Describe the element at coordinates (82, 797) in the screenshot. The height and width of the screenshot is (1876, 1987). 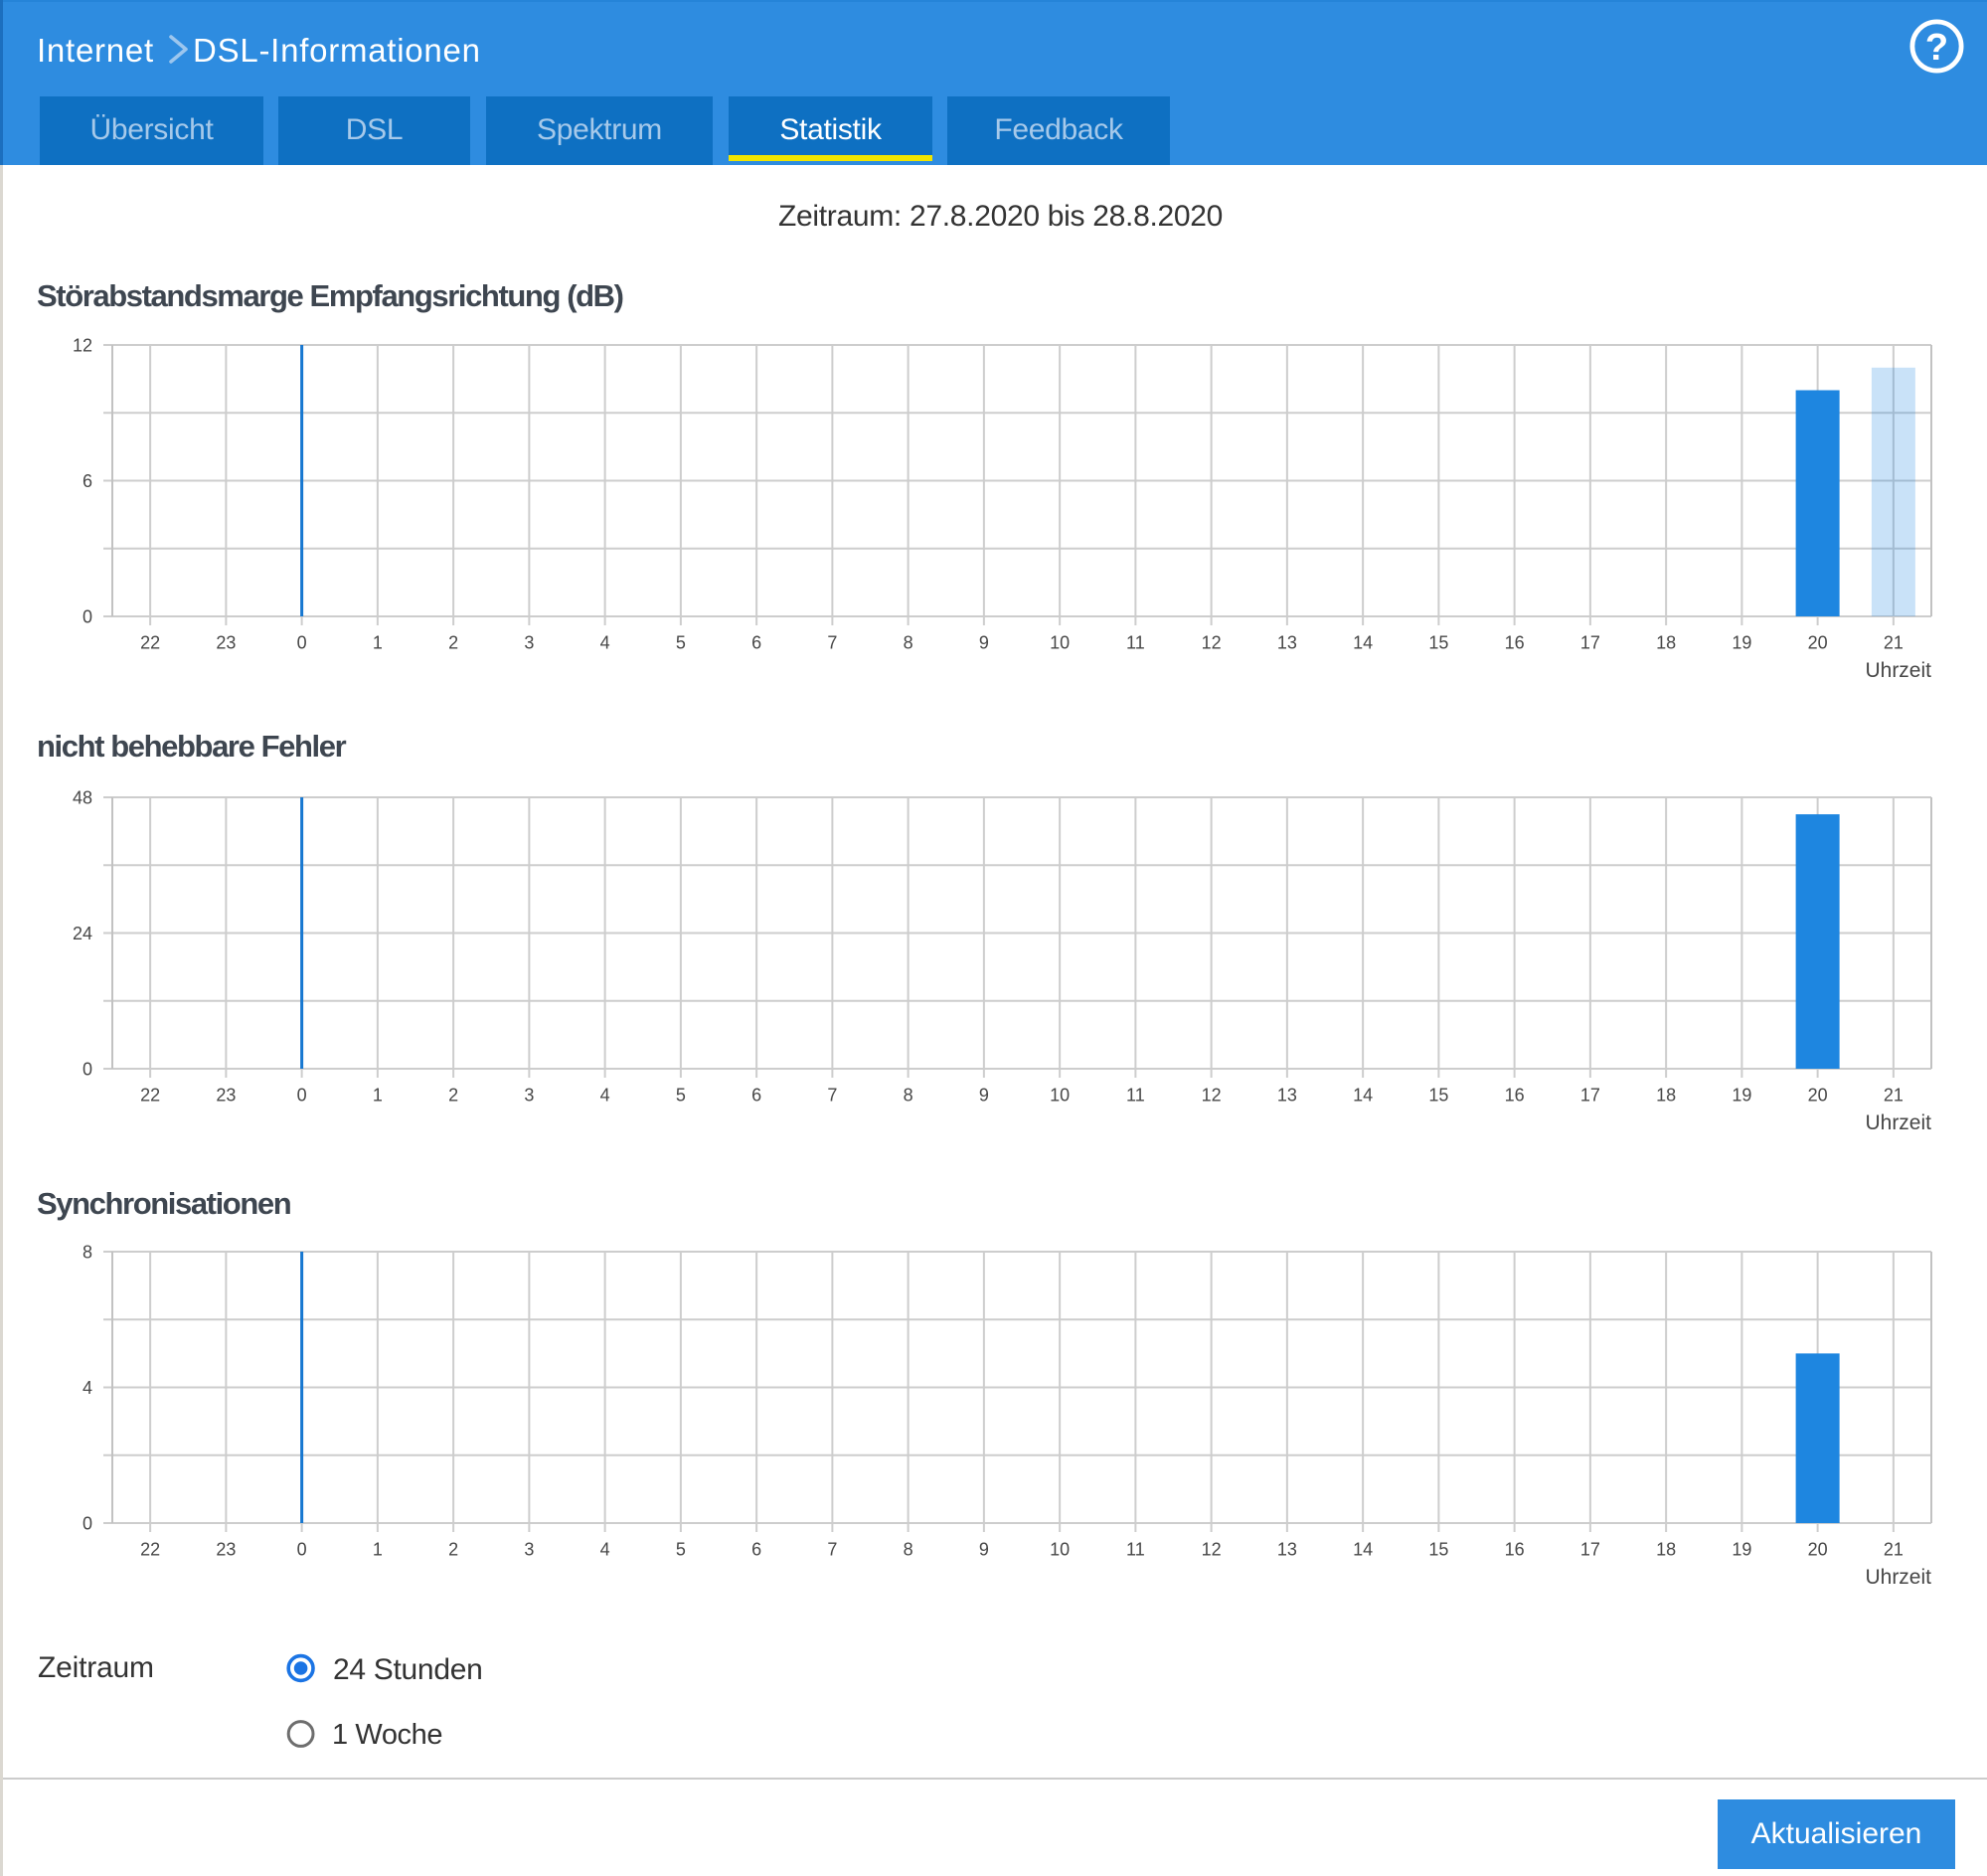
I see `svg-text: 48` at that location.